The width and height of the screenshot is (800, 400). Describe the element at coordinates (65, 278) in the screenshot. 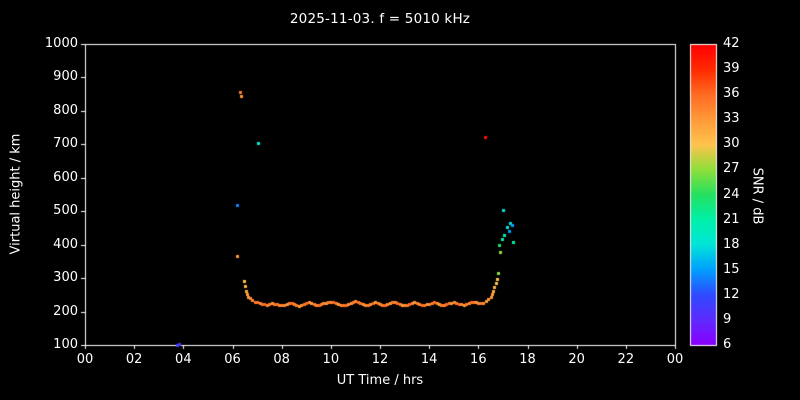

I see `y-tick-label: 300` at that location.